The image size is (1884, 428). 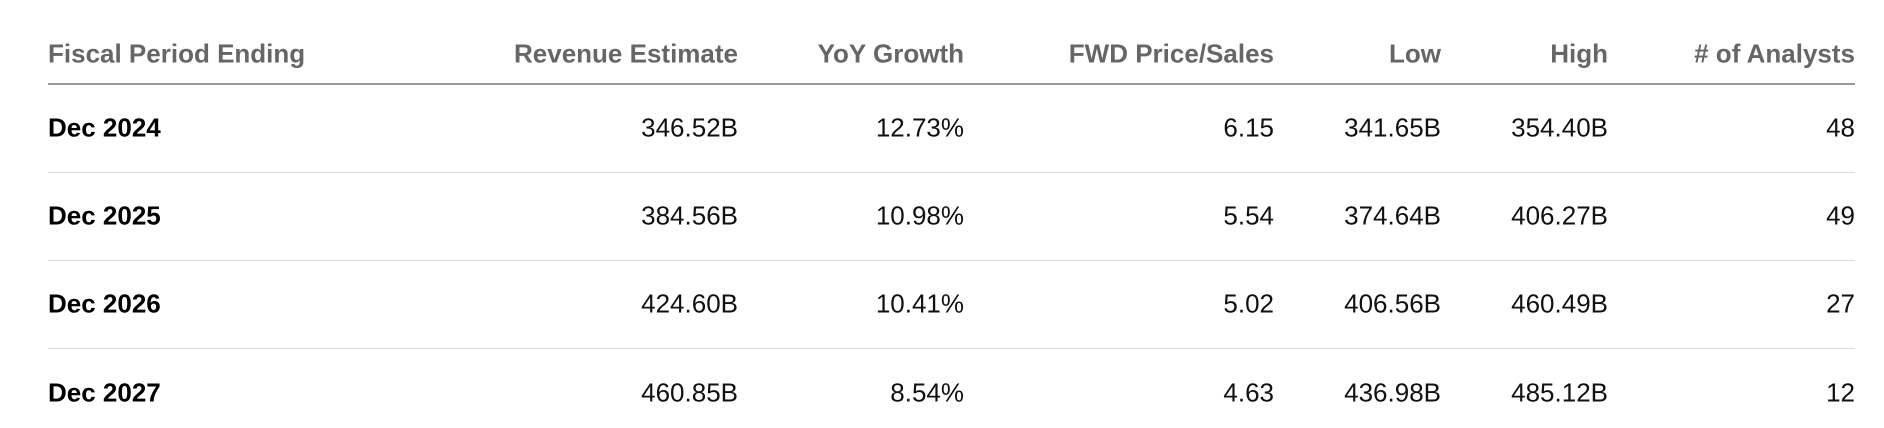 I want to click on value-cell: 406.27B, so click(x=1559, y=215).